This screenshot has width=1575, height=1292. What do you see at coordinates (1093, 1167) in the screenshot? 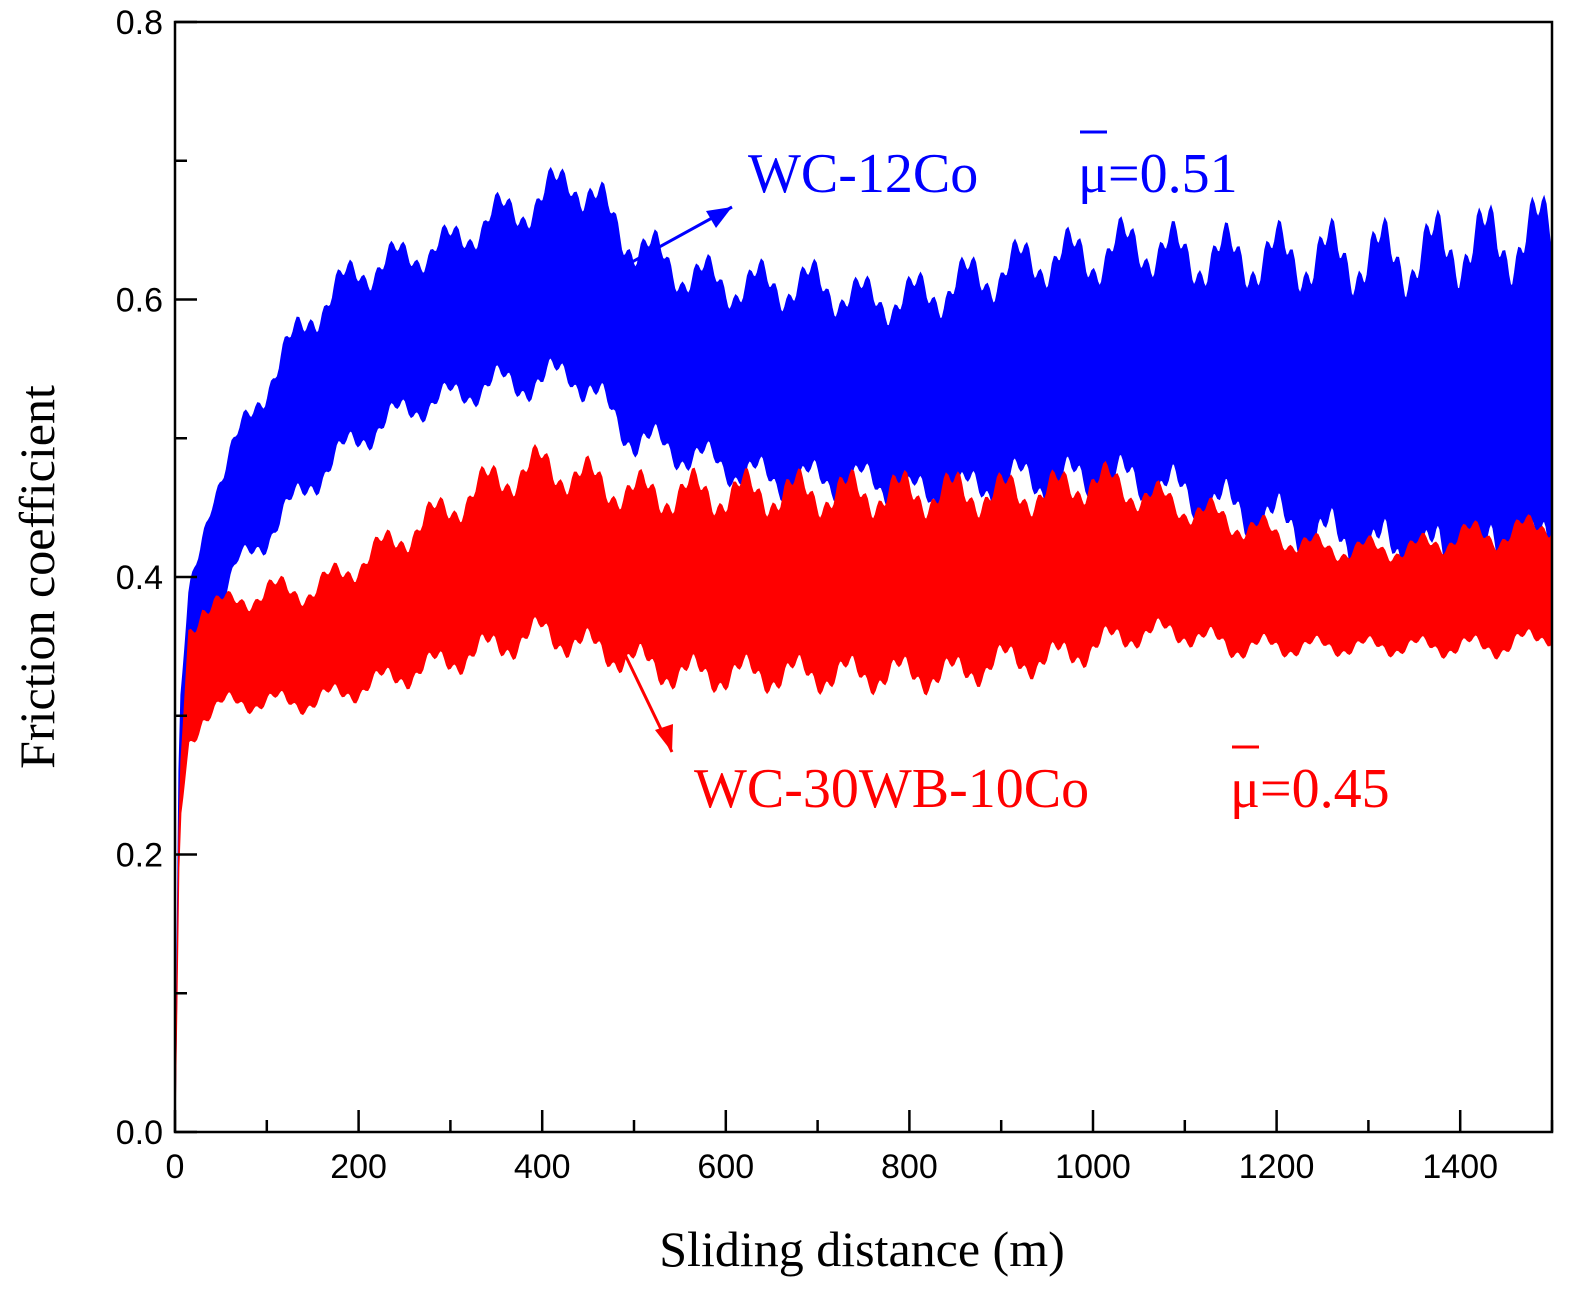
I see `x-tick-label: 1000` at bounding box center [1093, 1167].